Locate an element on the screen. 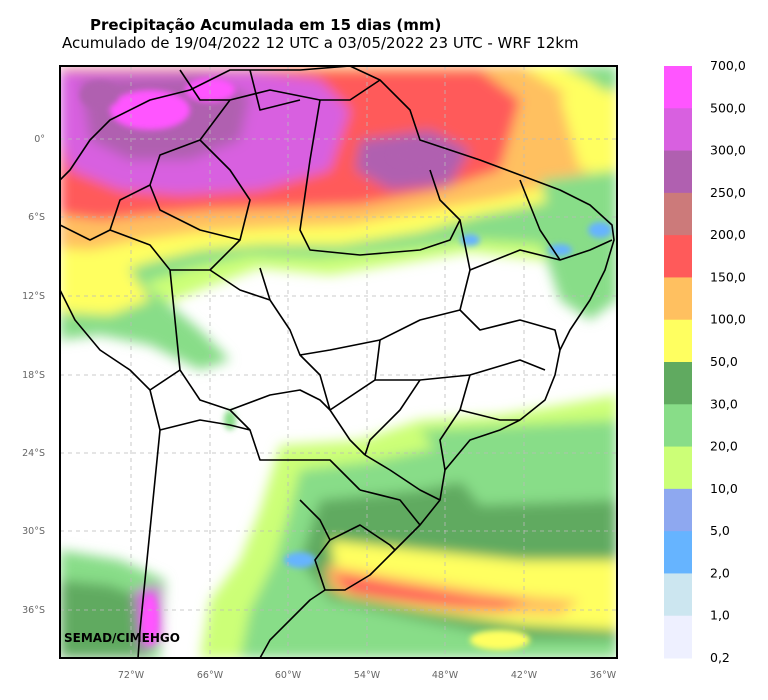 This screenshot has width=768, height=700. lon-tick: 66°W is located at coordinates (210, 675).